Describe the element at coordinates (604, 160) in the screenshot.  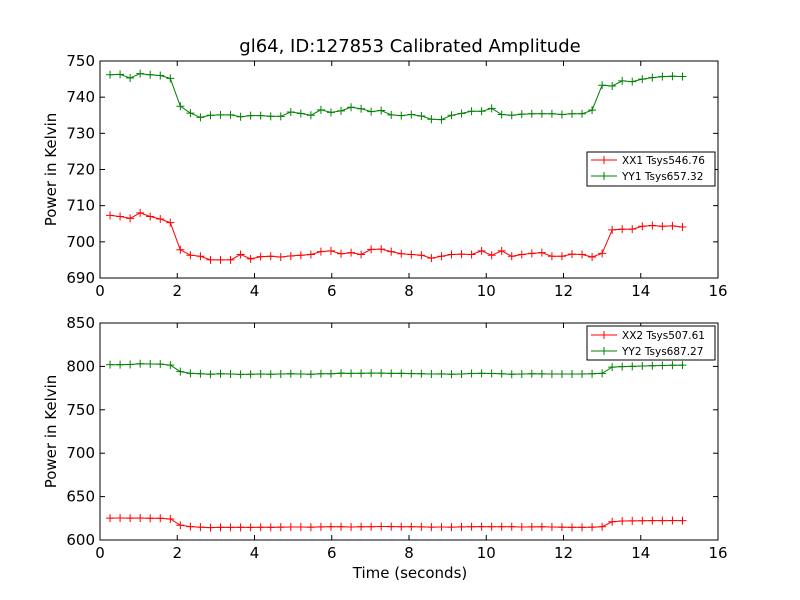
I see `legend-marker-xx1` at that location.